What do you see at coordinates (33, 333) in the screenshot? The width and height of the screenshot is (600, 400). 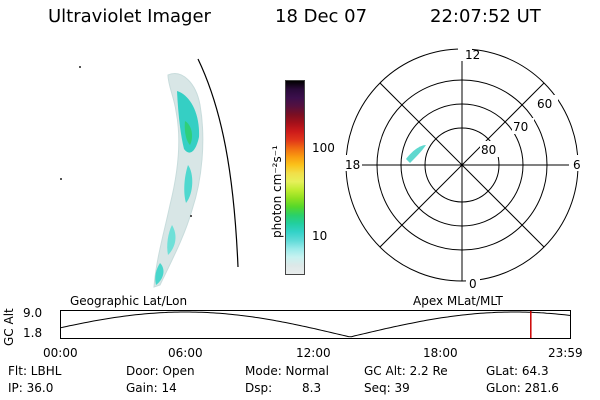 I see `timeline-y-tick-bottom: 1.8` at bounding box center [33, 333].